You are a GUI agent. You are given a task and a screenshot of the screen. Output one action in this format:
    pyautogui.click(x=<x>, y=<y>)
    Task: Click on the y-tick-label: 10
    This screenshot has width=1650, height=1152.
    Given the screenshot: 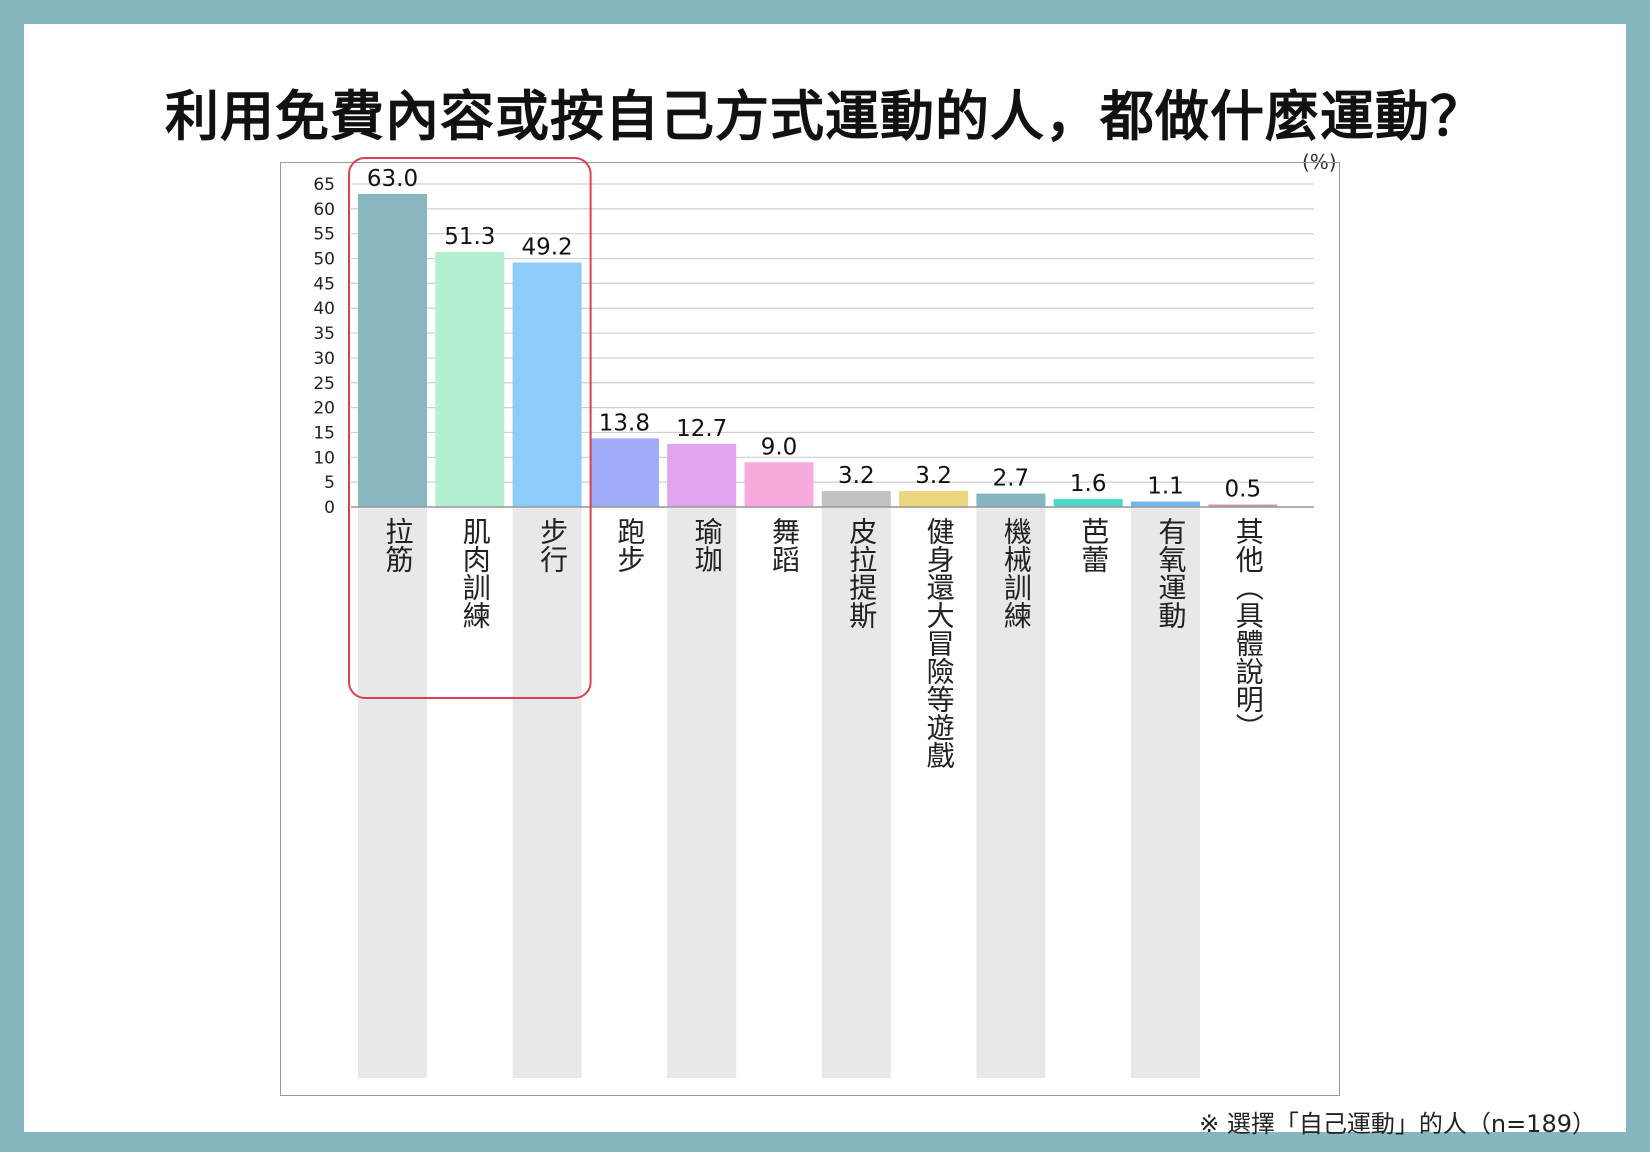 What is the action you would take?
    pyautogui.click(x=324, y=458)
    